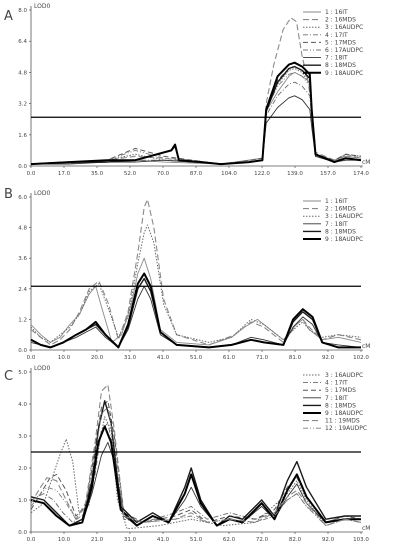  What do you see at coordinates (295, 174) in the screenshot?
I see `x-tick-label: 139.0` at bounding box center [295, 174].